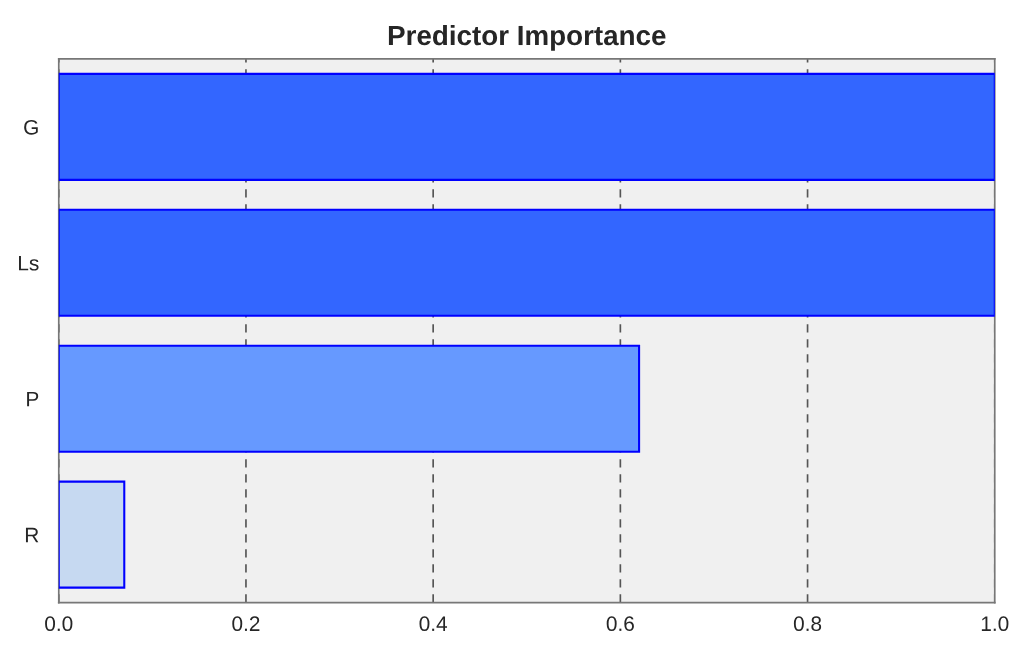 The width and height of the screenshot is (1013, 655). What do you see at coordinates (31, 127) in the screenshot?
I see `y-tick-label: G` at bounding box center [31, 127].